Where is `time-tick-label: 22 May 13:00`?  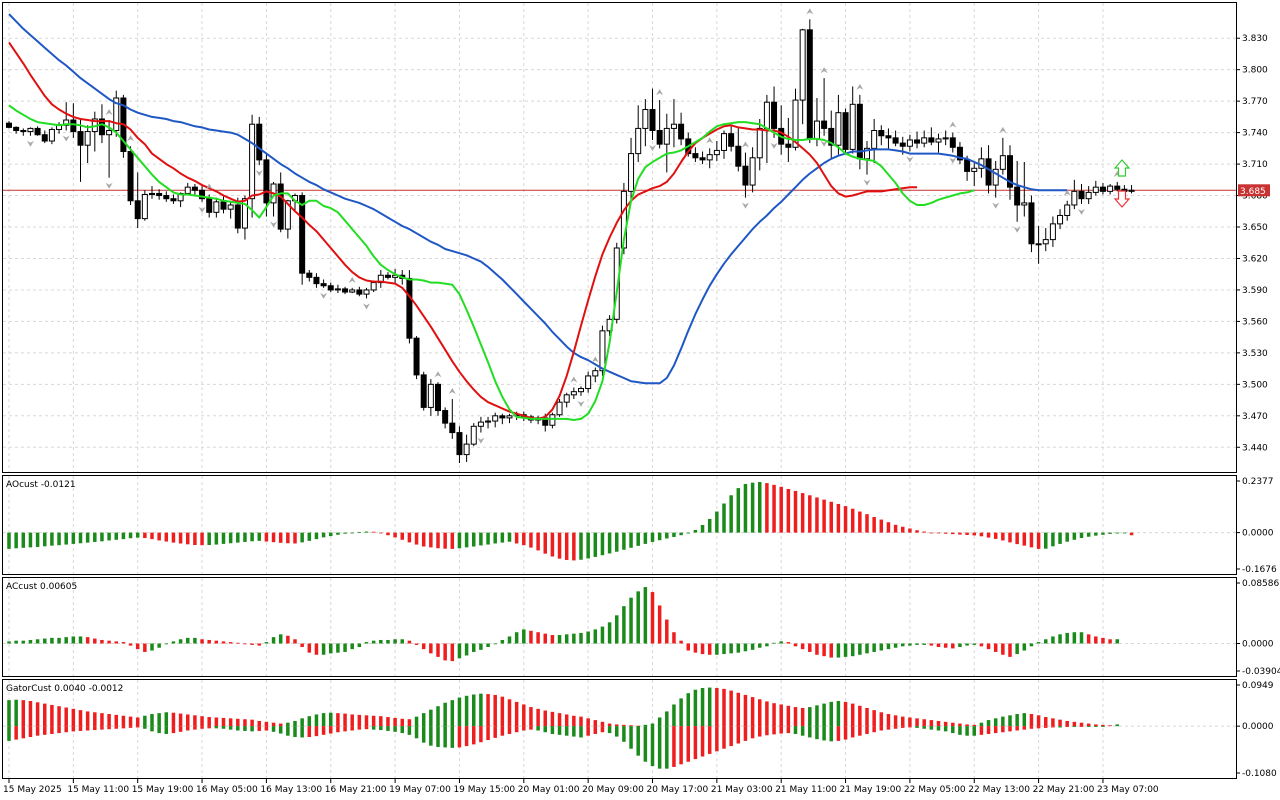
time-tick-label: 22 May 13:00 is located at coordinates (999, 790).